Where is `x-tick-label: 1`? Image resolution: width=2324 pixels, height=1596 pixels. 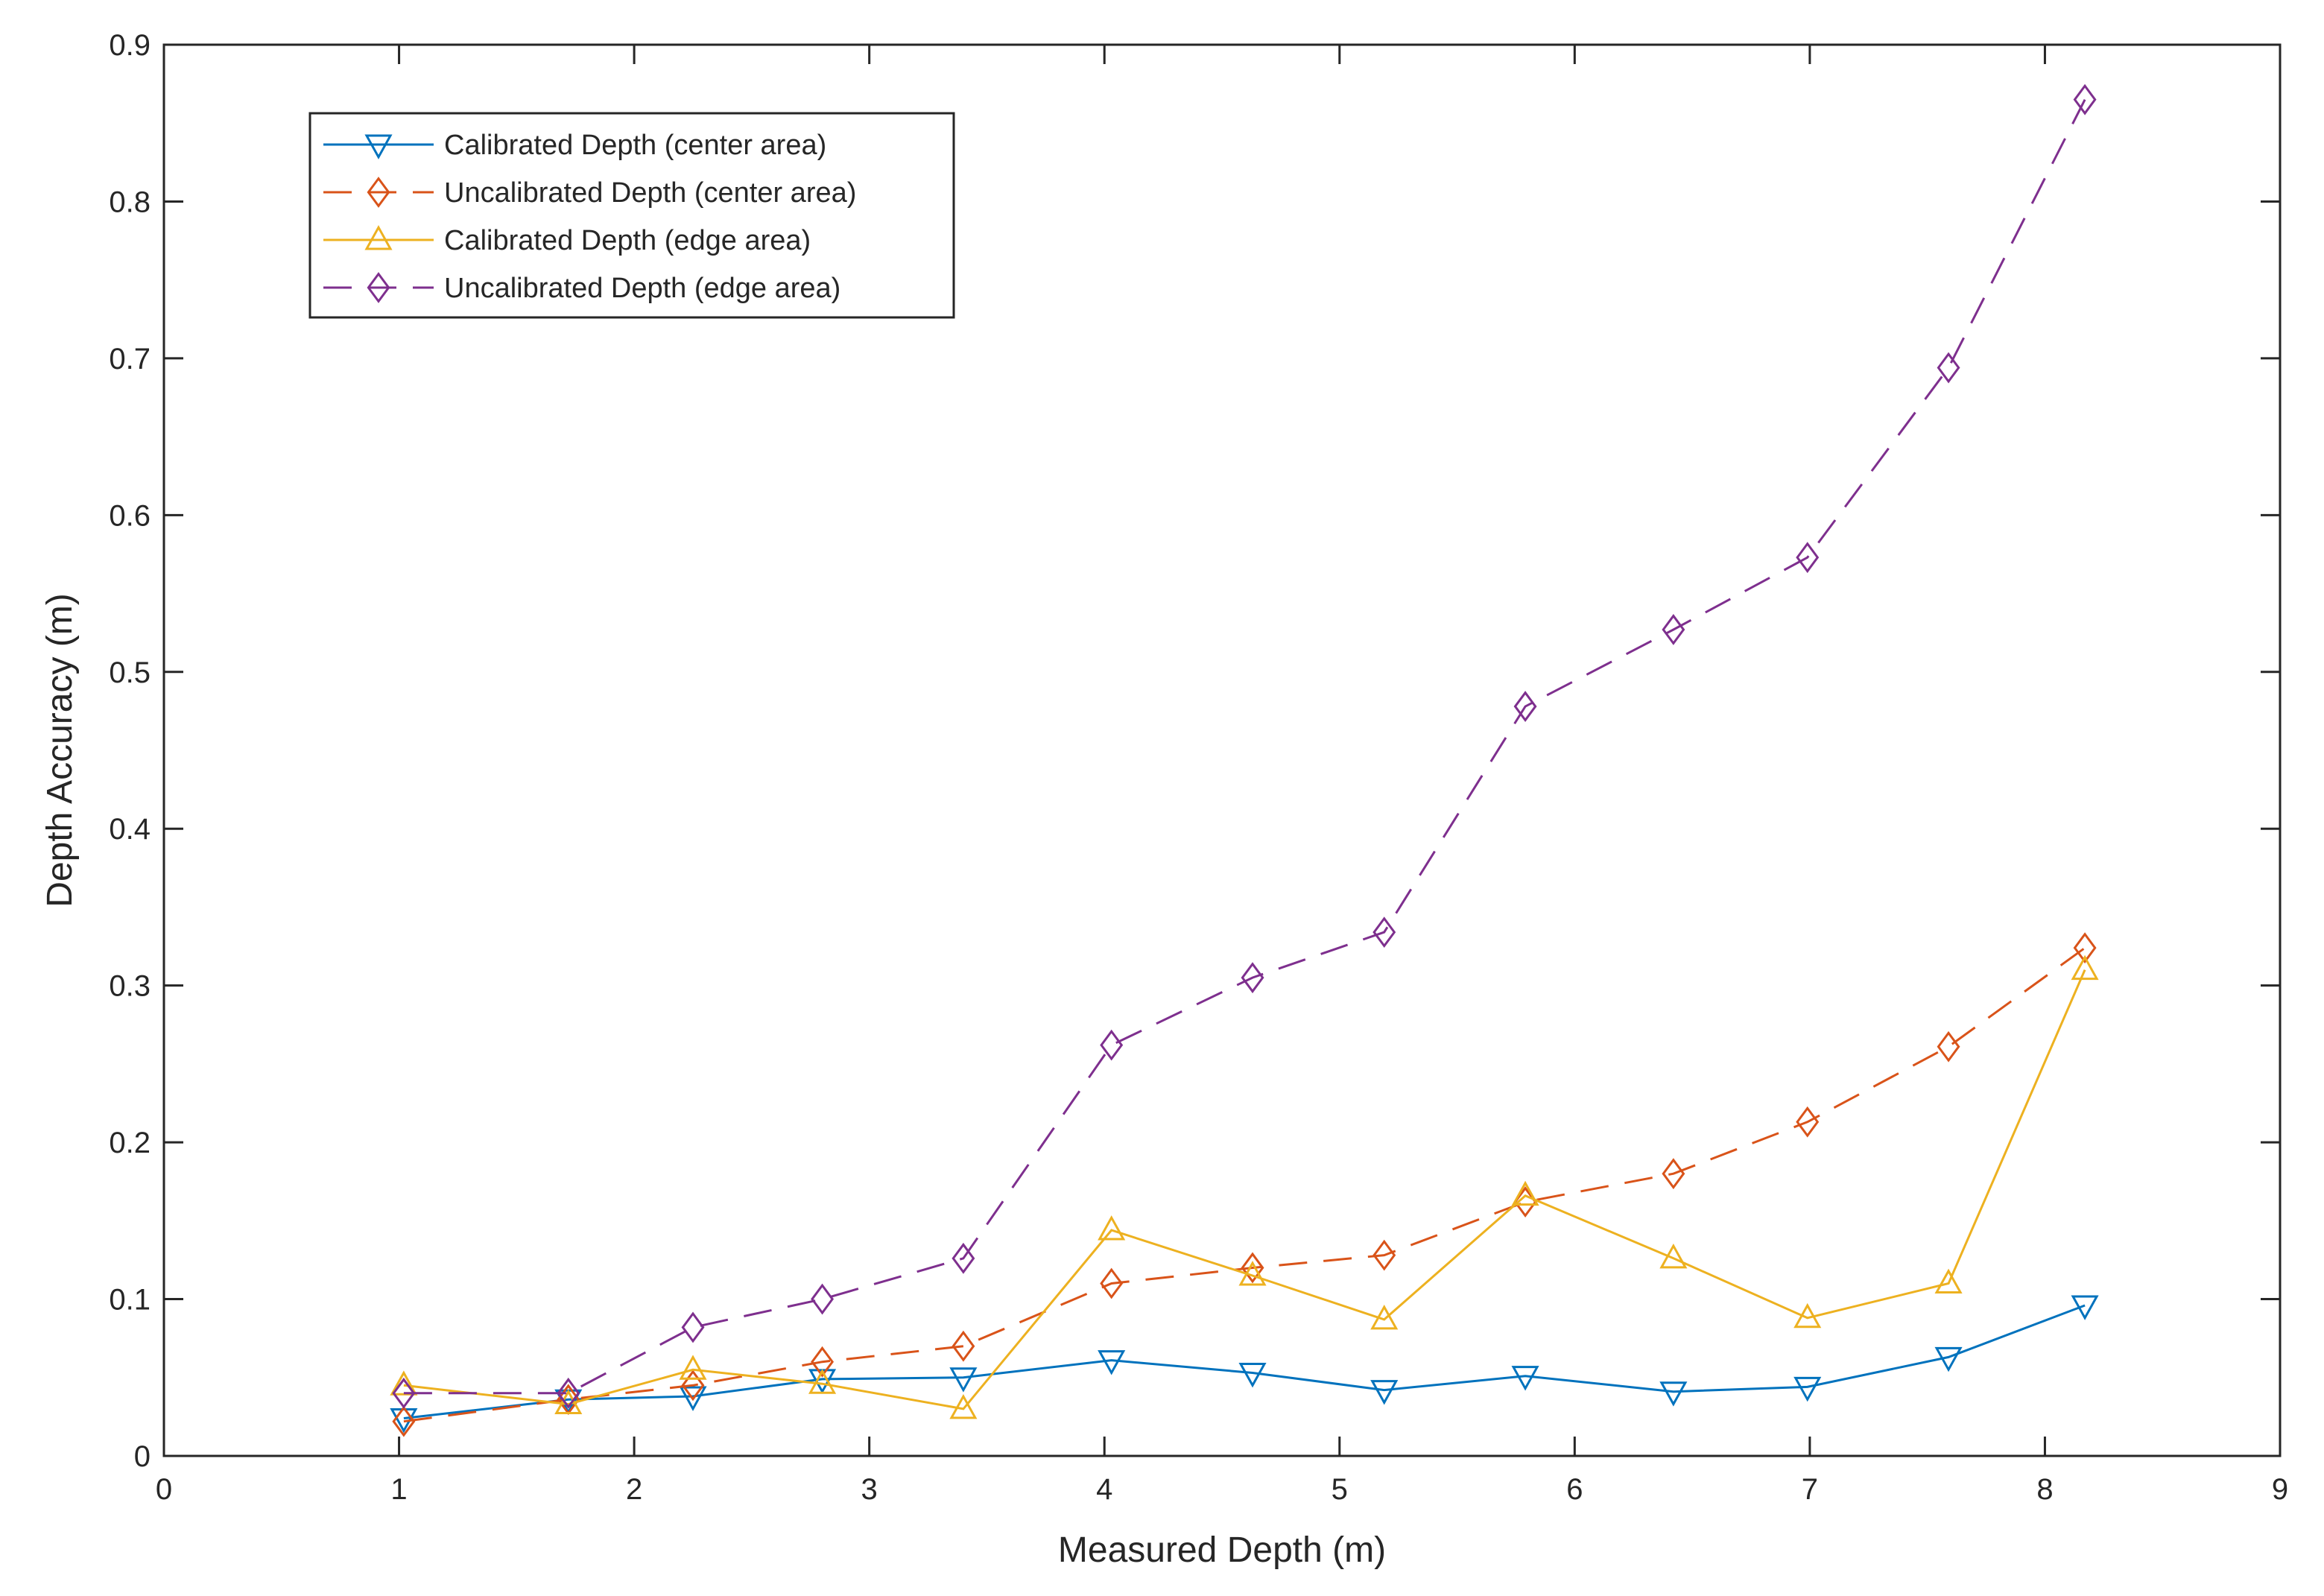
x-tick-label: 1 is located at coordinates (399, 1489).